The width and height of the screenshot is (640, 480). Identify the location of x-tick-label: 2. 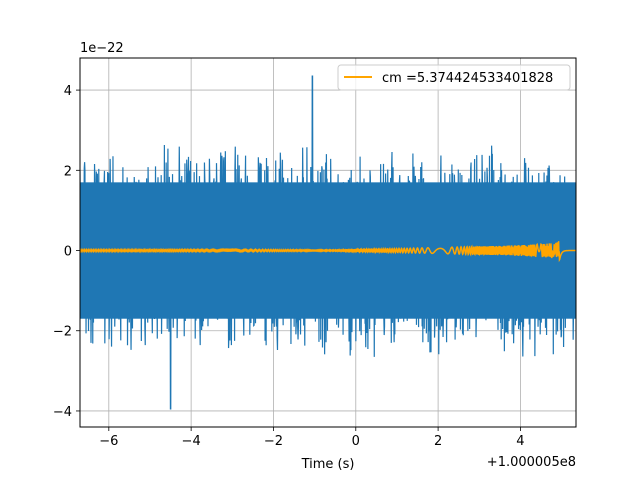
(438, 441).